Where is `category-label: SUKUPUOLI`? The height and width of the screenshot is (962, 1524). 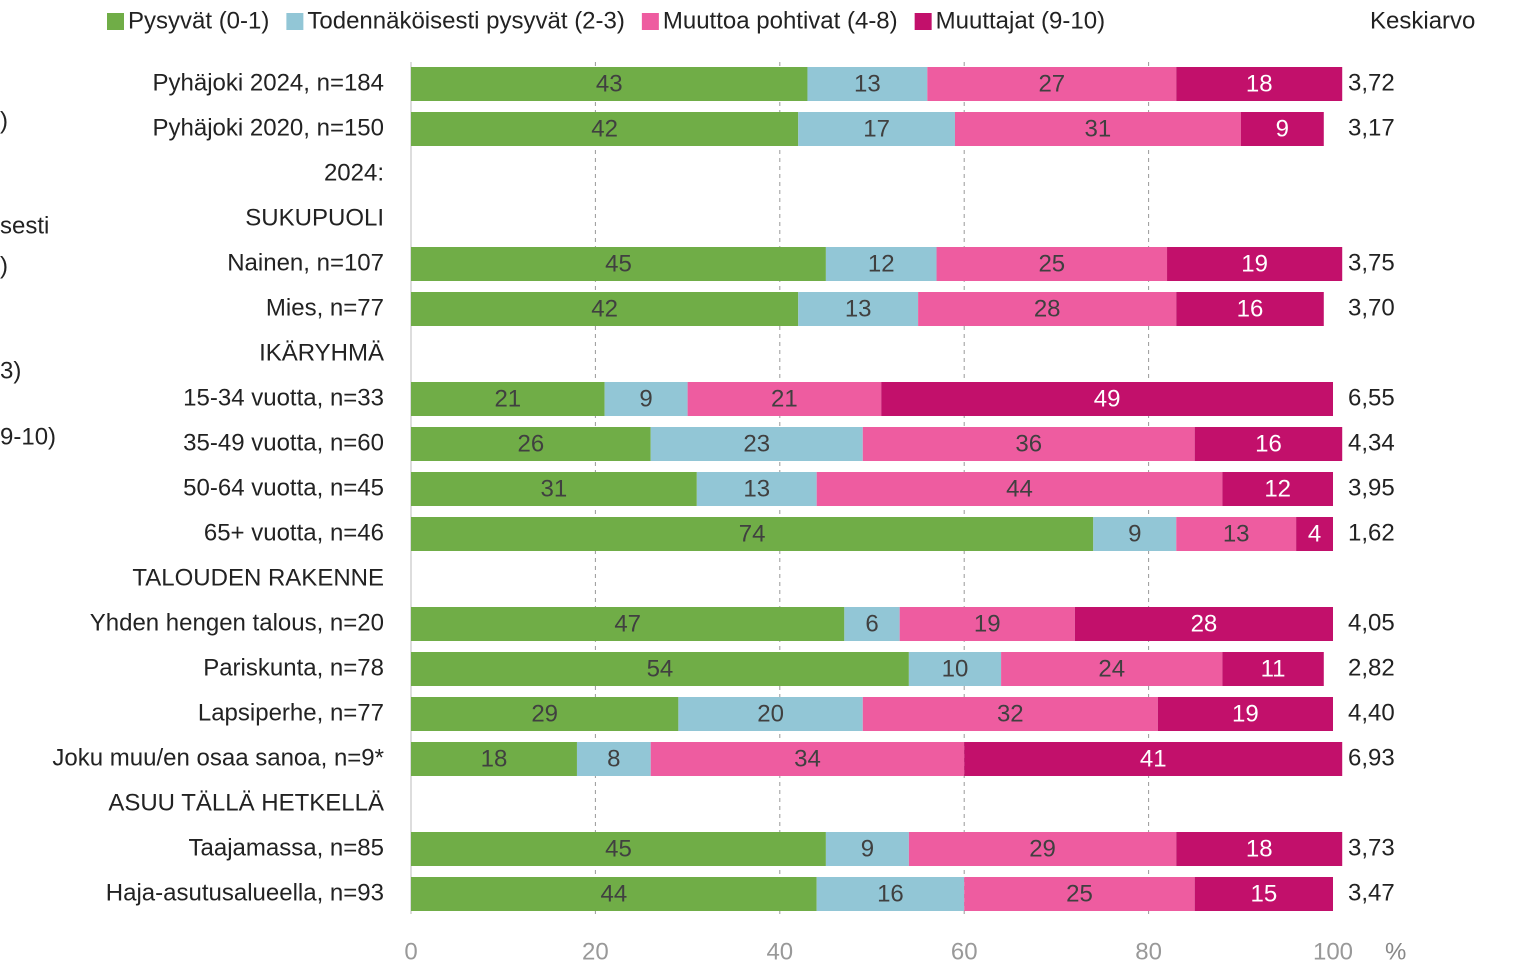 category-label: SUKUPUOLI is located at coordinates (314, 217).